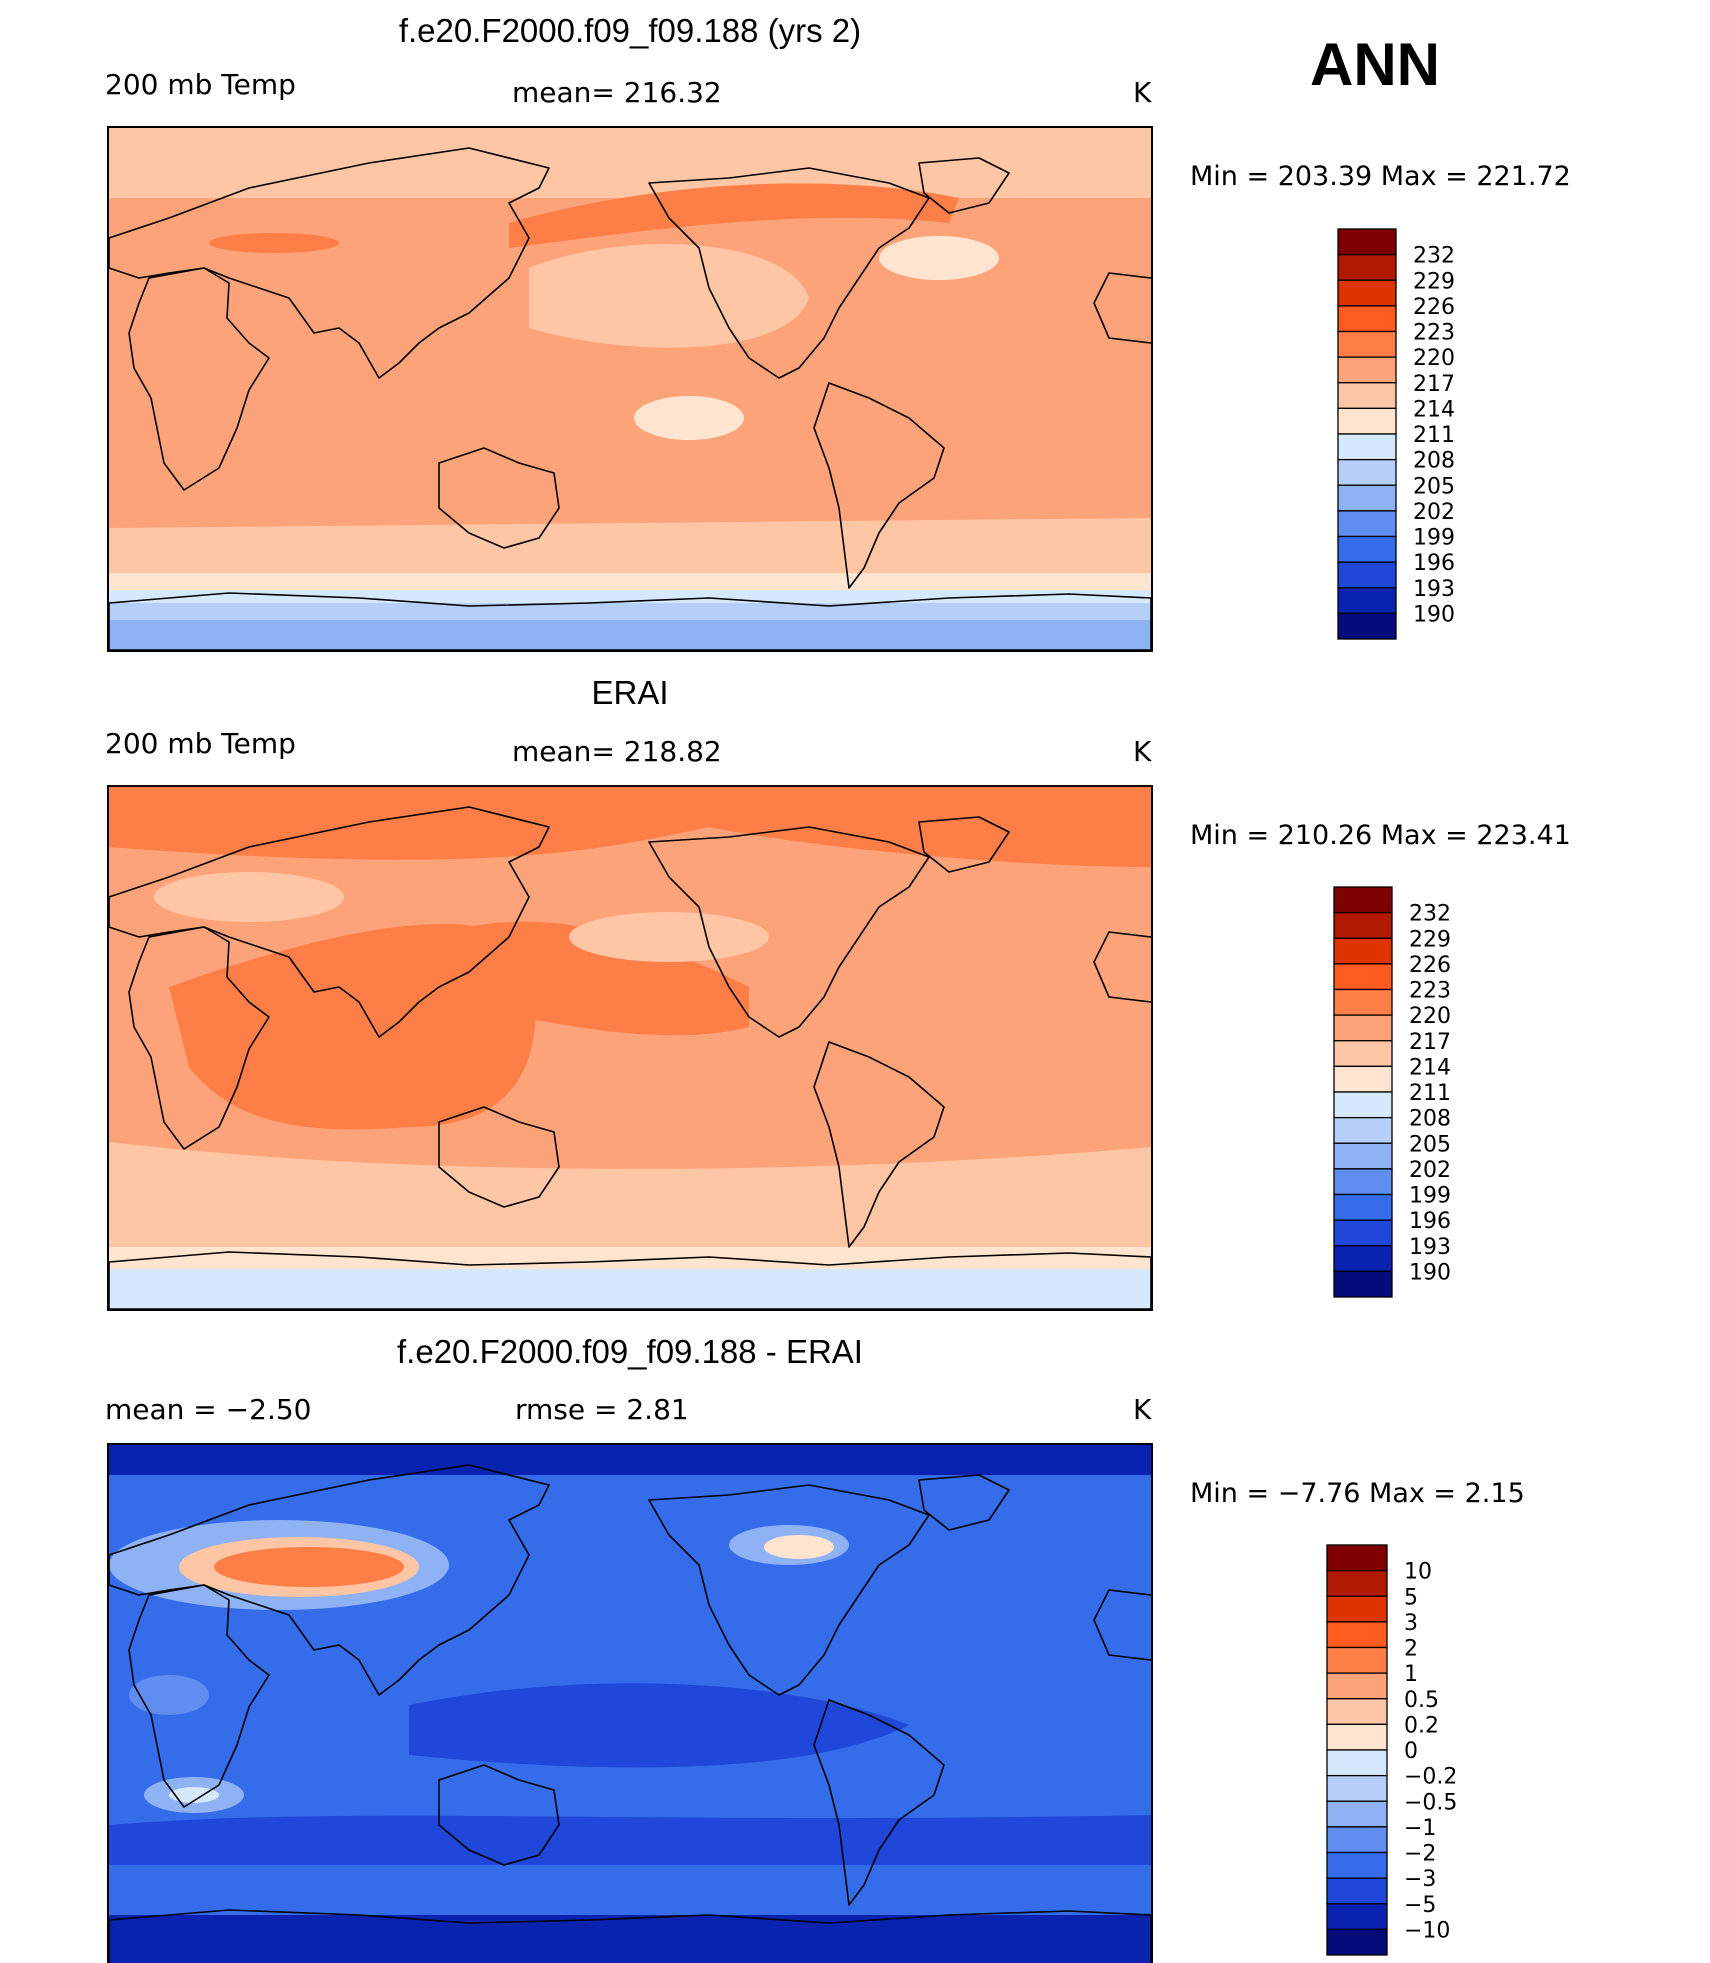 The width and height of the screenshot is (1710, 1963). Describe the element at coordinates (1380, 176) in the screenshot. I see `panel-1-minmax: Min = 203.39 Max = 221.72` at that location.